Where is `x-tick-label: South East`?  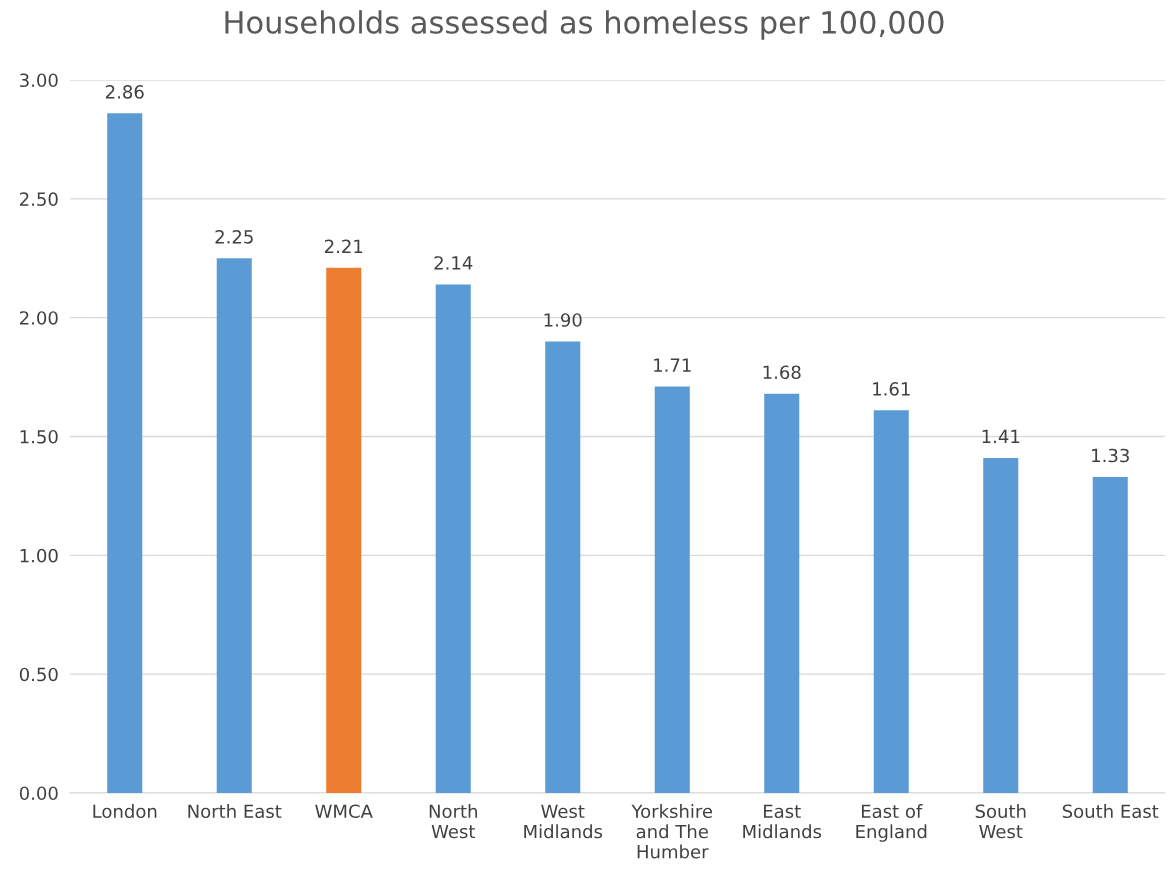 x-tick-label: South East is located at coordinates (1110, 811).